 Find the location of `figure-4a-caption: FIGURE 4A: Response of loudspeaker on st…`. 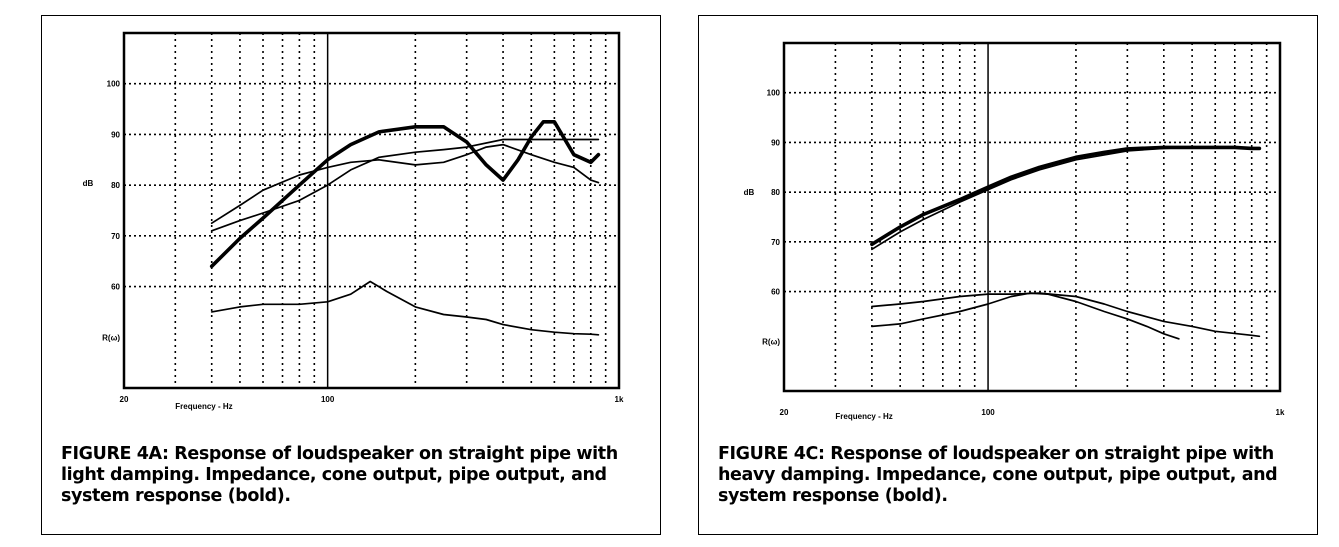

figure-4a-caption: FIGURE 4A: Response of loudspeaker on st… is located at coordinates (339, 475).